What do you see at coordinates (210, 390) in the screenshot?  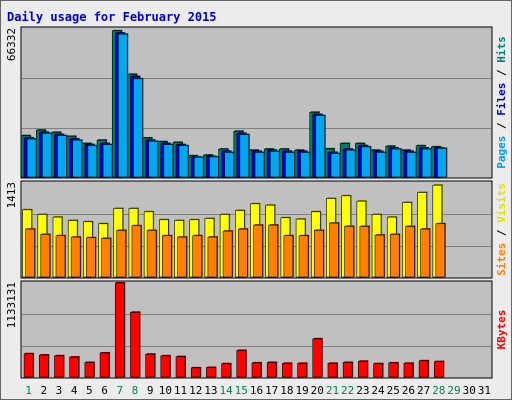 I see `x-tick-label-day-13: 13` at bounding box center [210, 390].